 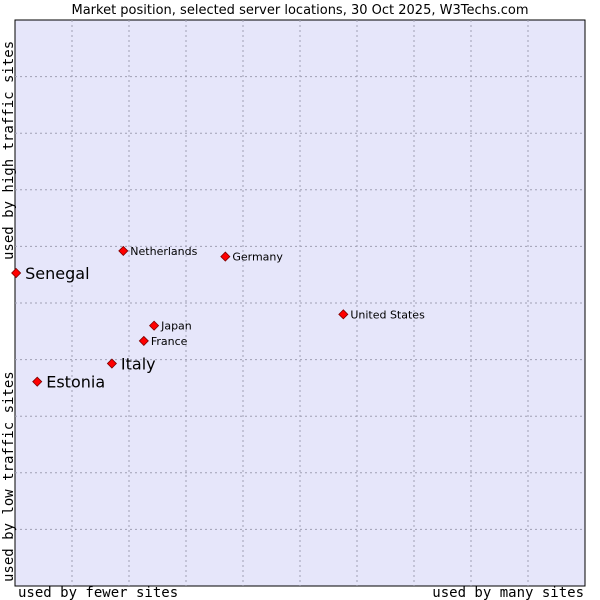 What do you see at coordinates (57, 273) in the screenshot?
I see `label-senegal: Senegal` at bounding box center [57, 273].